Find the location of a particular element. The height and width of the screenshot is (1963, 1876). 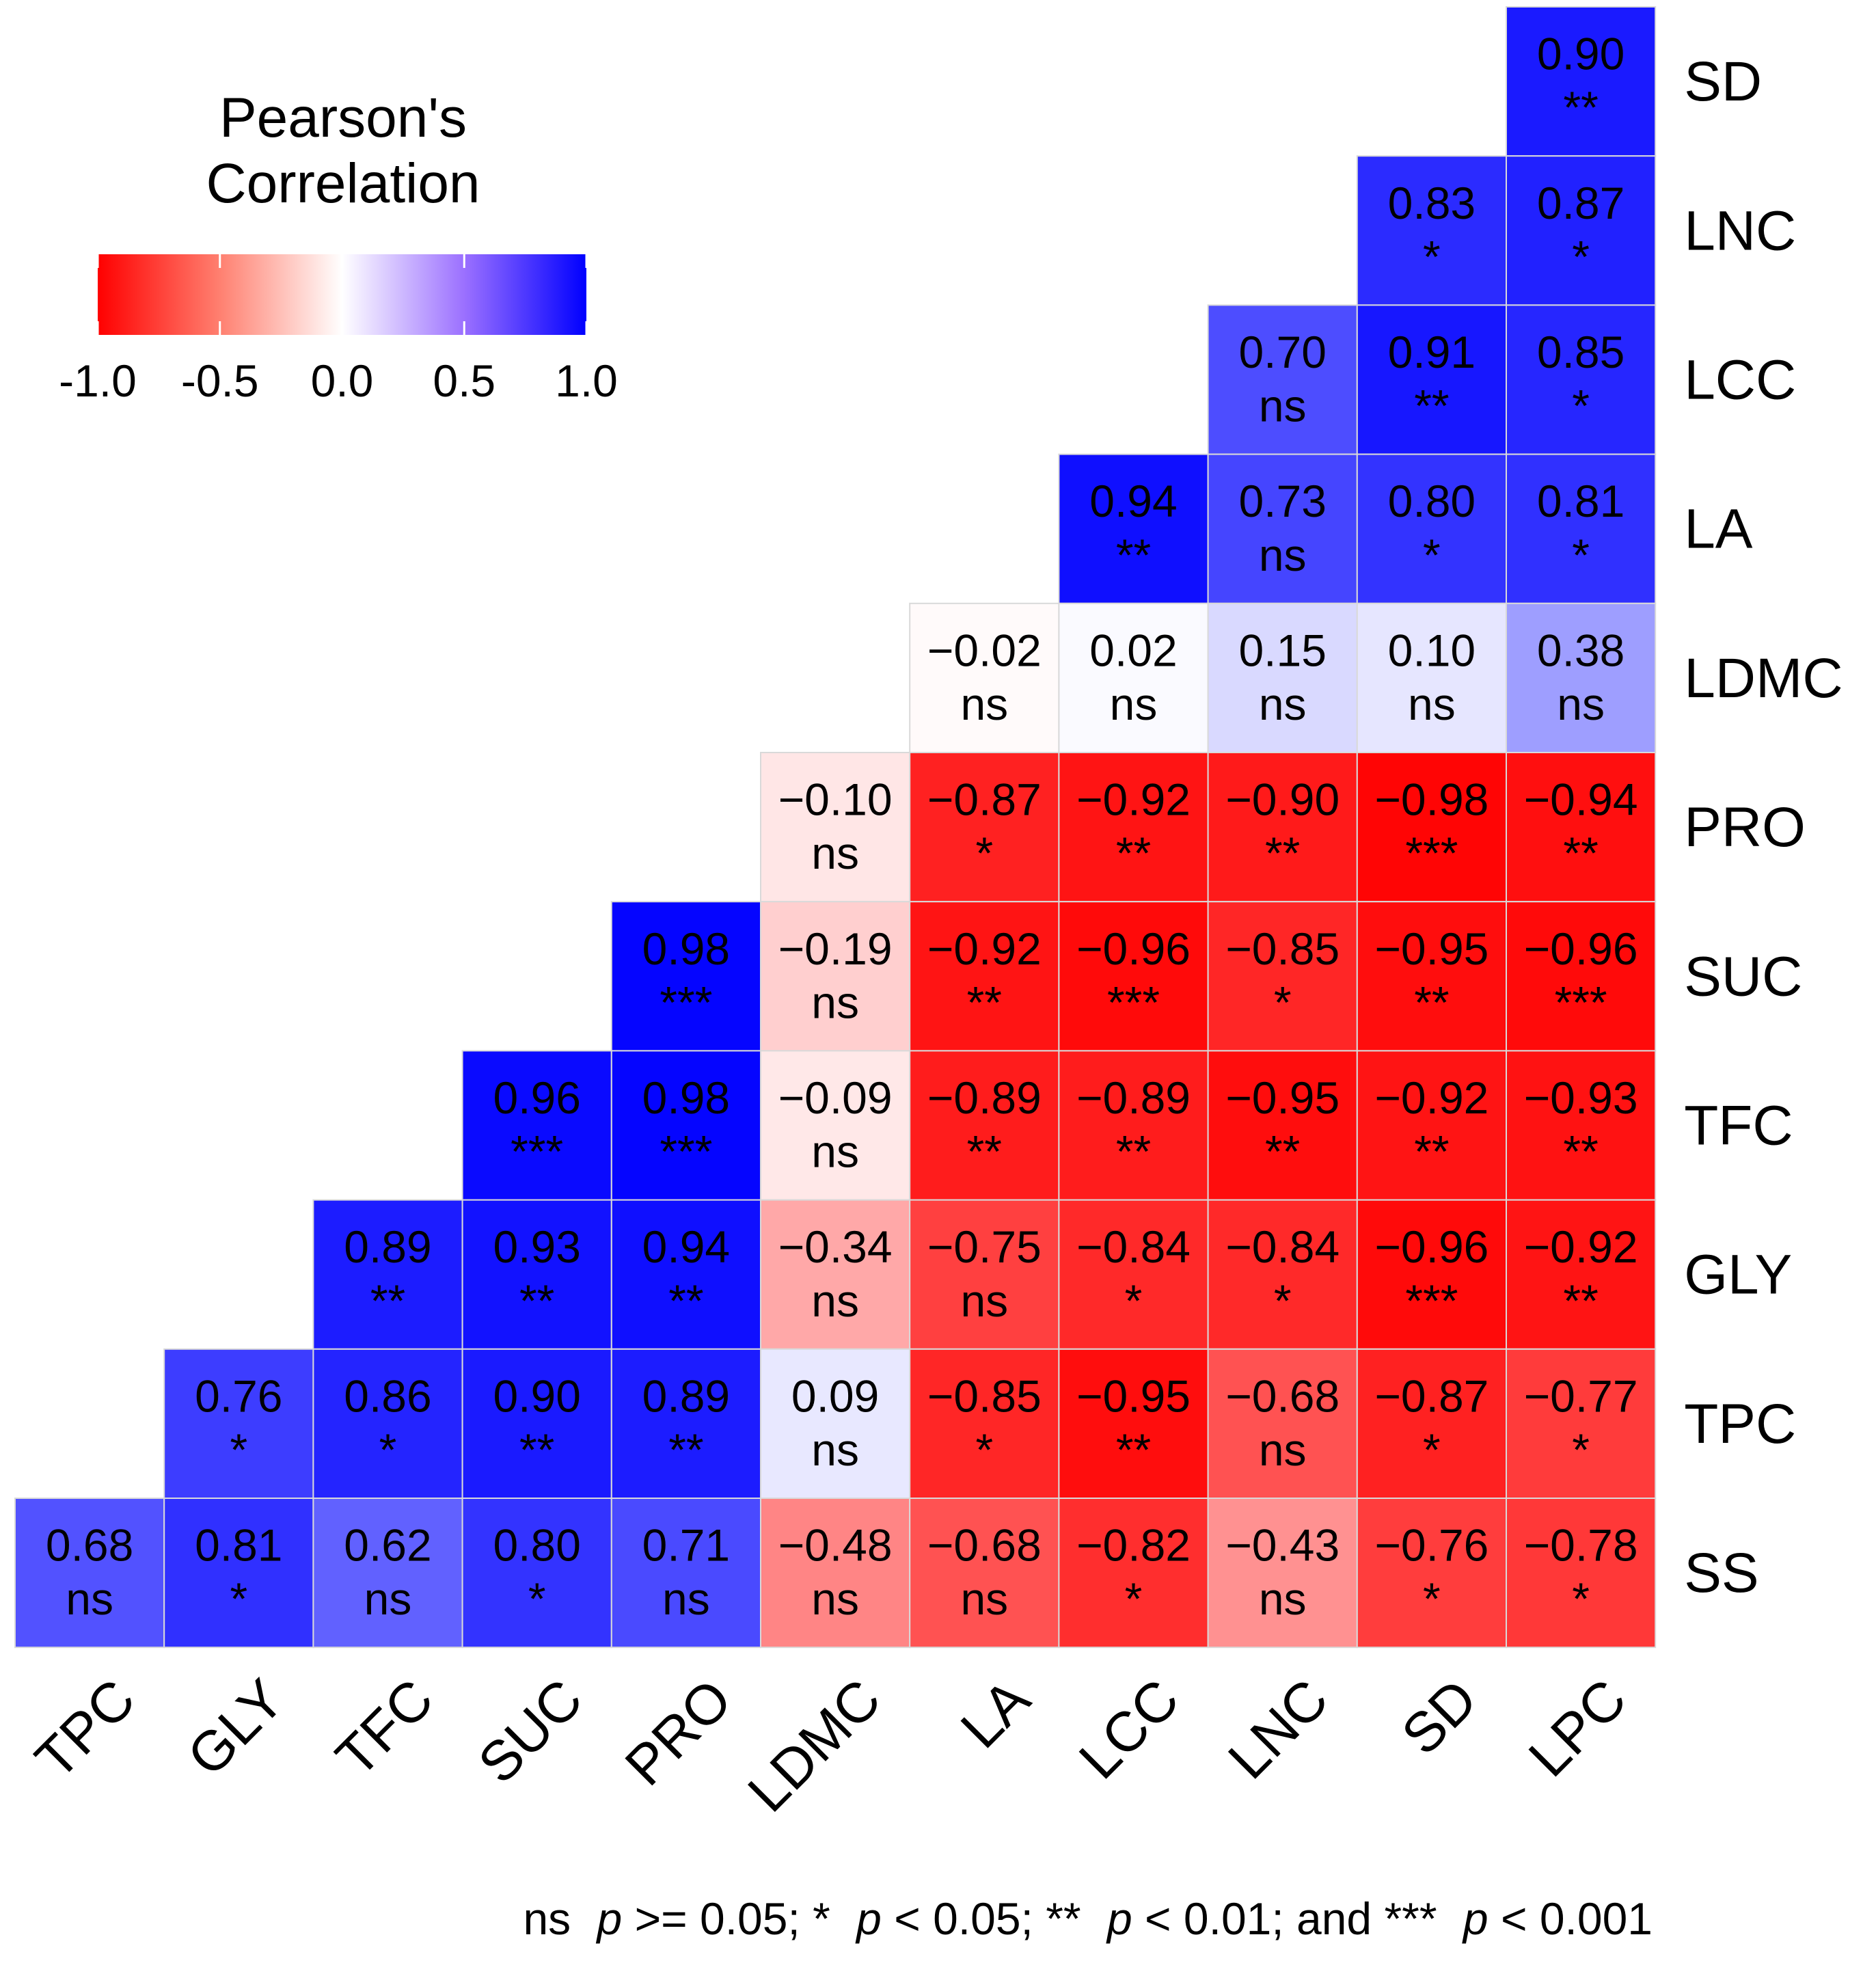

x-tick-label: TFC is located at coordinates (384, 1728).